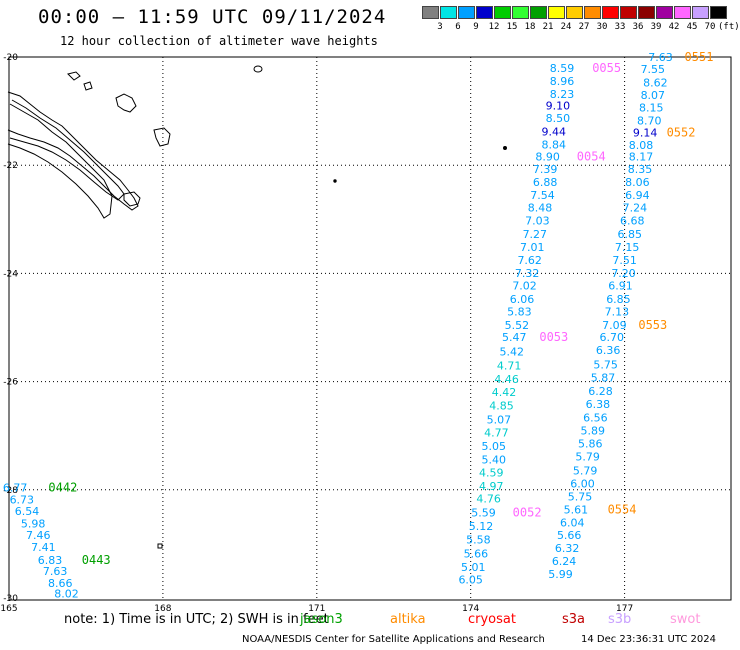  I want to click on wave-height-value: 7.39, so click(545, 169).